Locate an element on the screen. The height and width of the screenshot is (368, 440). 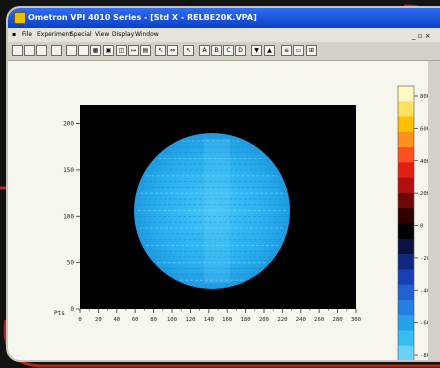
down-triangle-icon: ▼ is located at coordinates (256, 50).